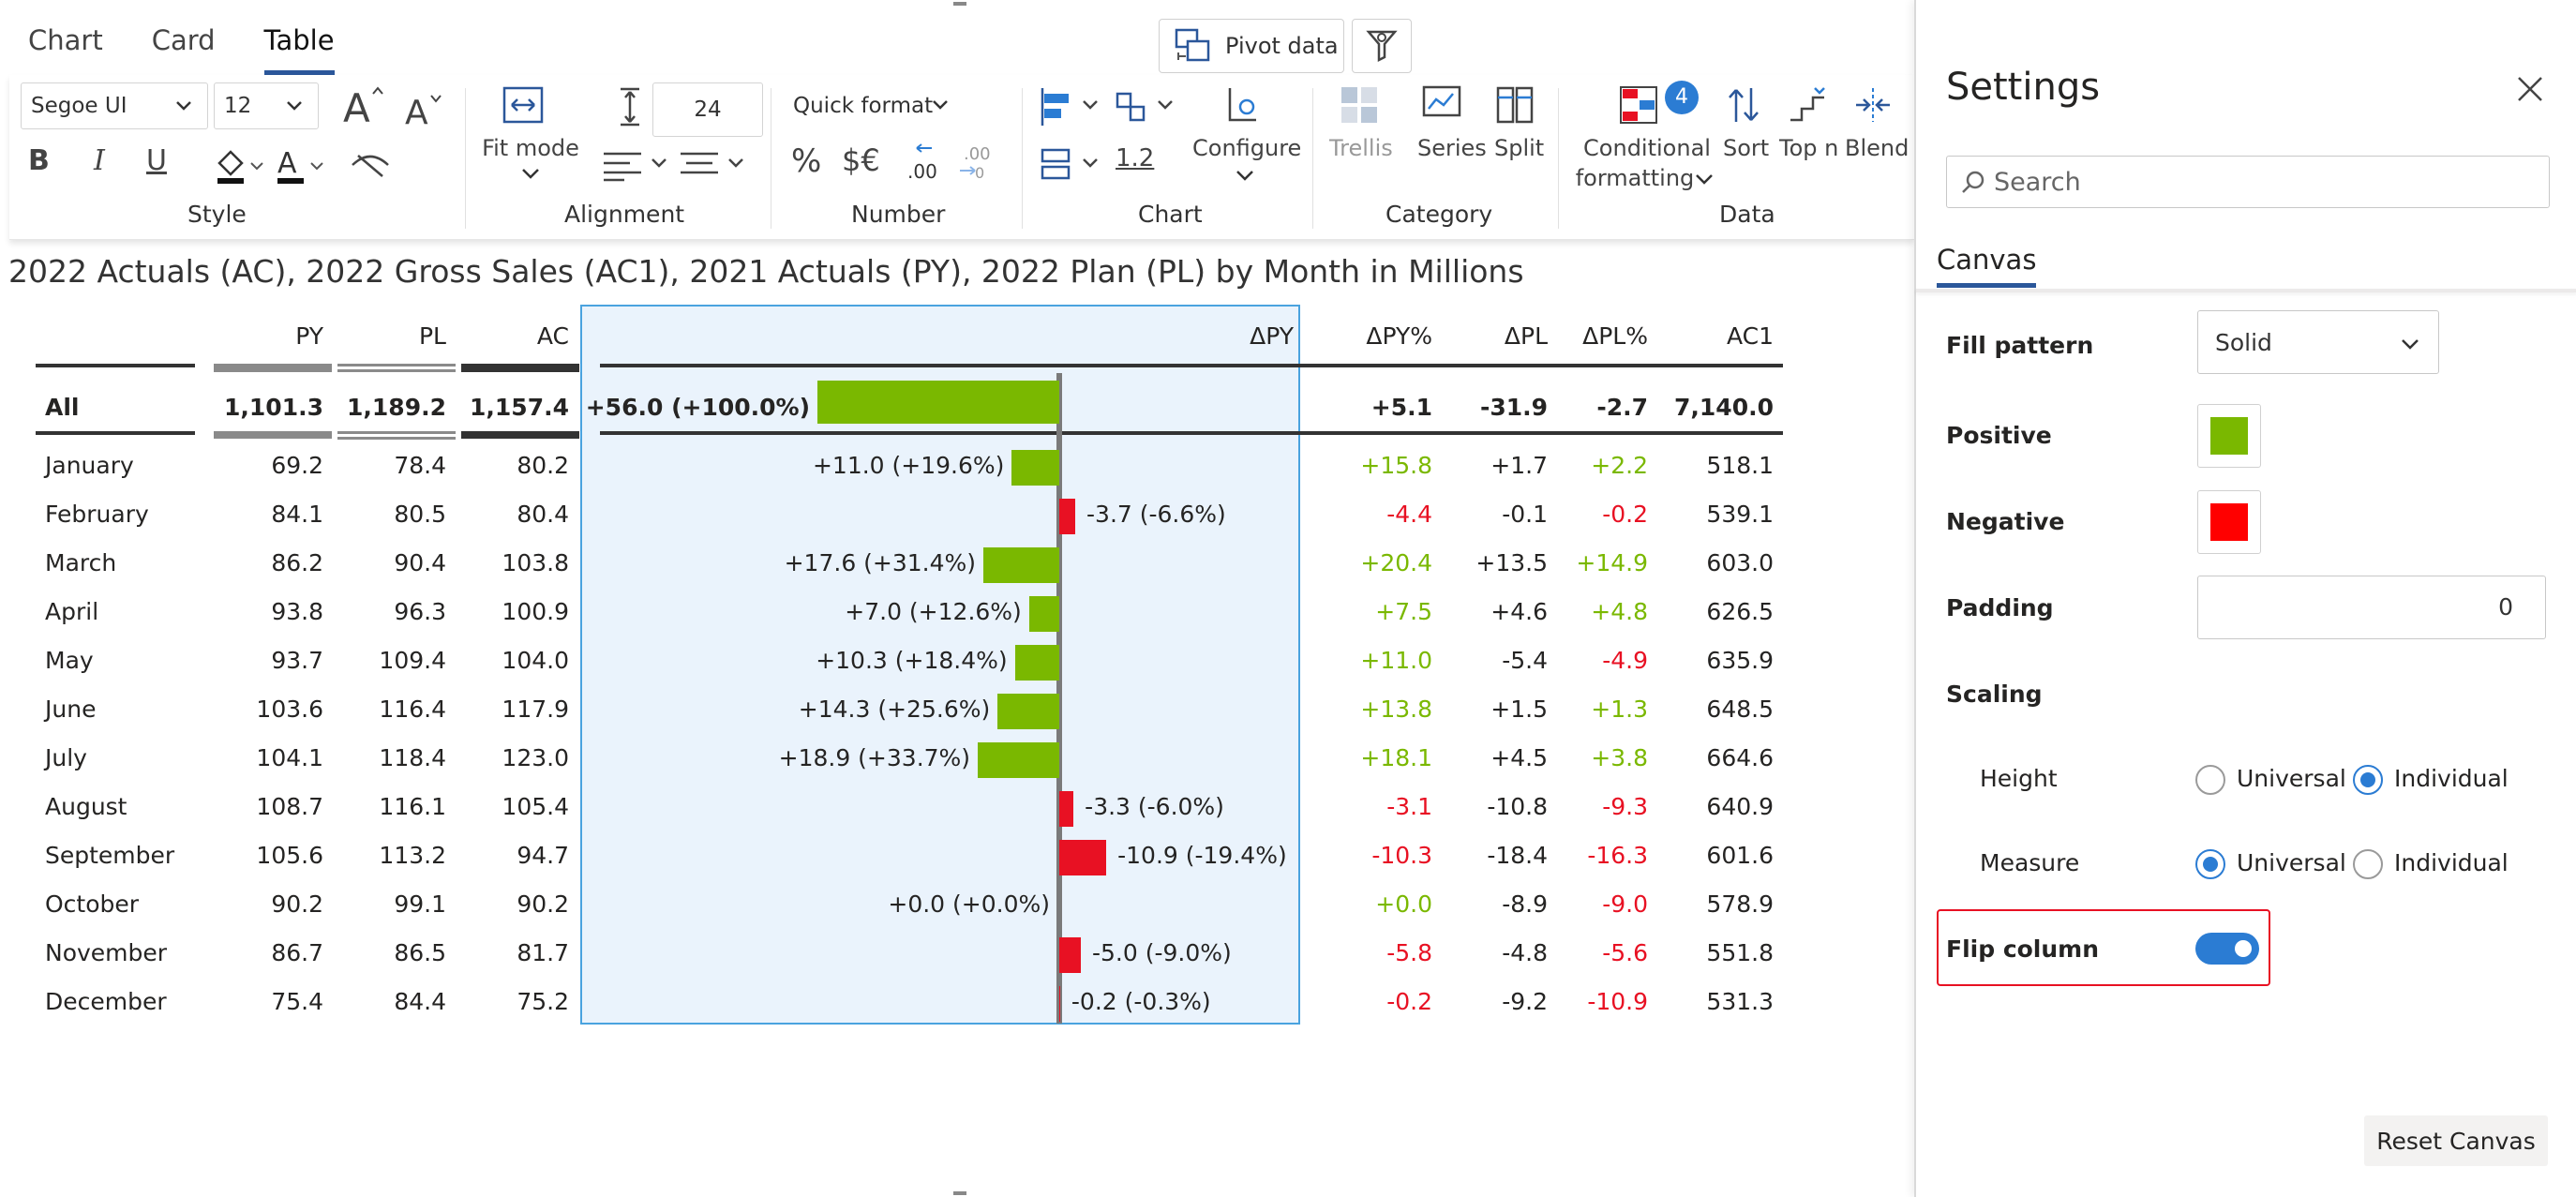 This screenshot has width=2576, height=1197. I want to click on header-pl: PL, so click(432, 336).